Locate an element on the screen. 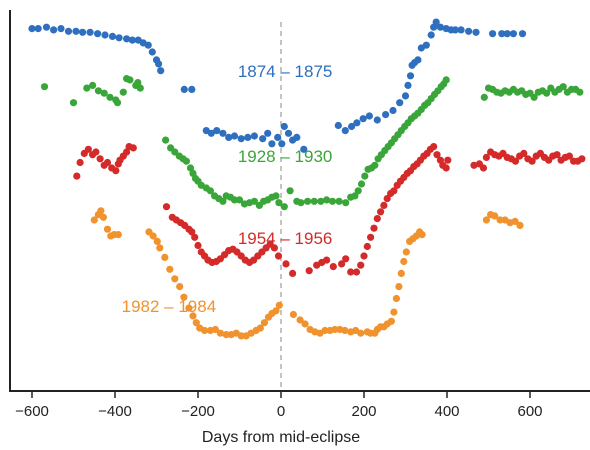 This screenshot has width=590, height=450. x-ticks: −600 −400 −200 0 200 400 600 is located at coordinates (279, 405).